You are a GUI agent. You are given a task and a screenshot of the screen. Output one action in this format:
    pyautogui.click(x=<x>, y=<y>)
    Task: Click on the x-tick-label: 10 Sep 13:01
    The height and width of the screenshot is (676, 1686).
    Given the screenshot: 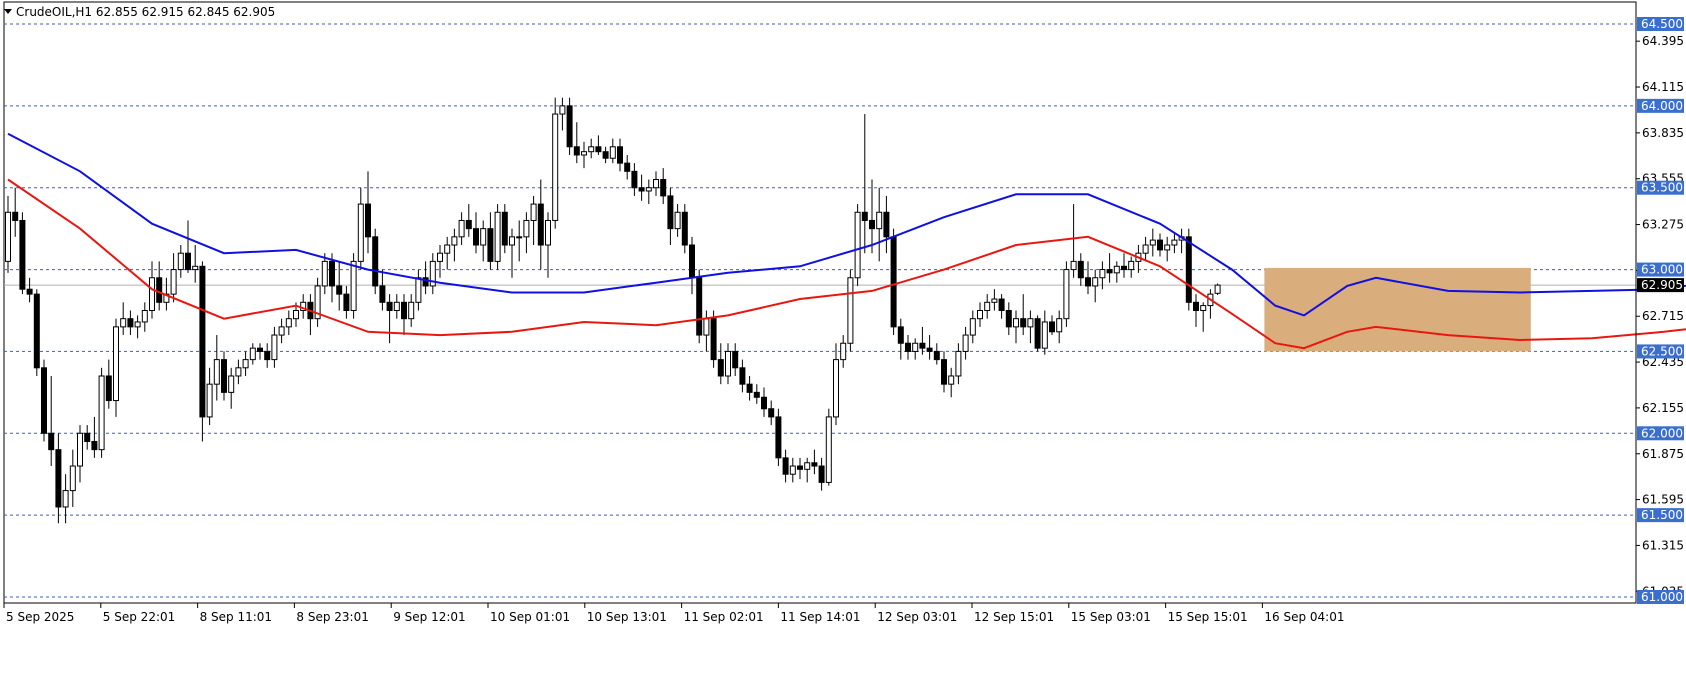 What is the action you would take?
    pyautogui.click(x=627, y=617)
    